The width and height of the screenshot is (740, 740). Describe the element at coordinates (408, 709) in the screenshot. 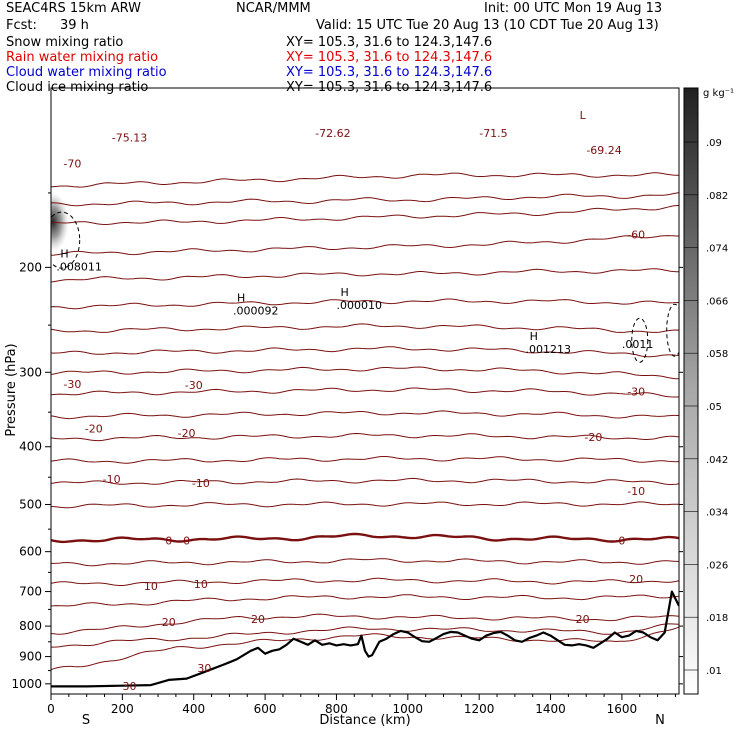

I see `x-tick-label: 1000` at that location.